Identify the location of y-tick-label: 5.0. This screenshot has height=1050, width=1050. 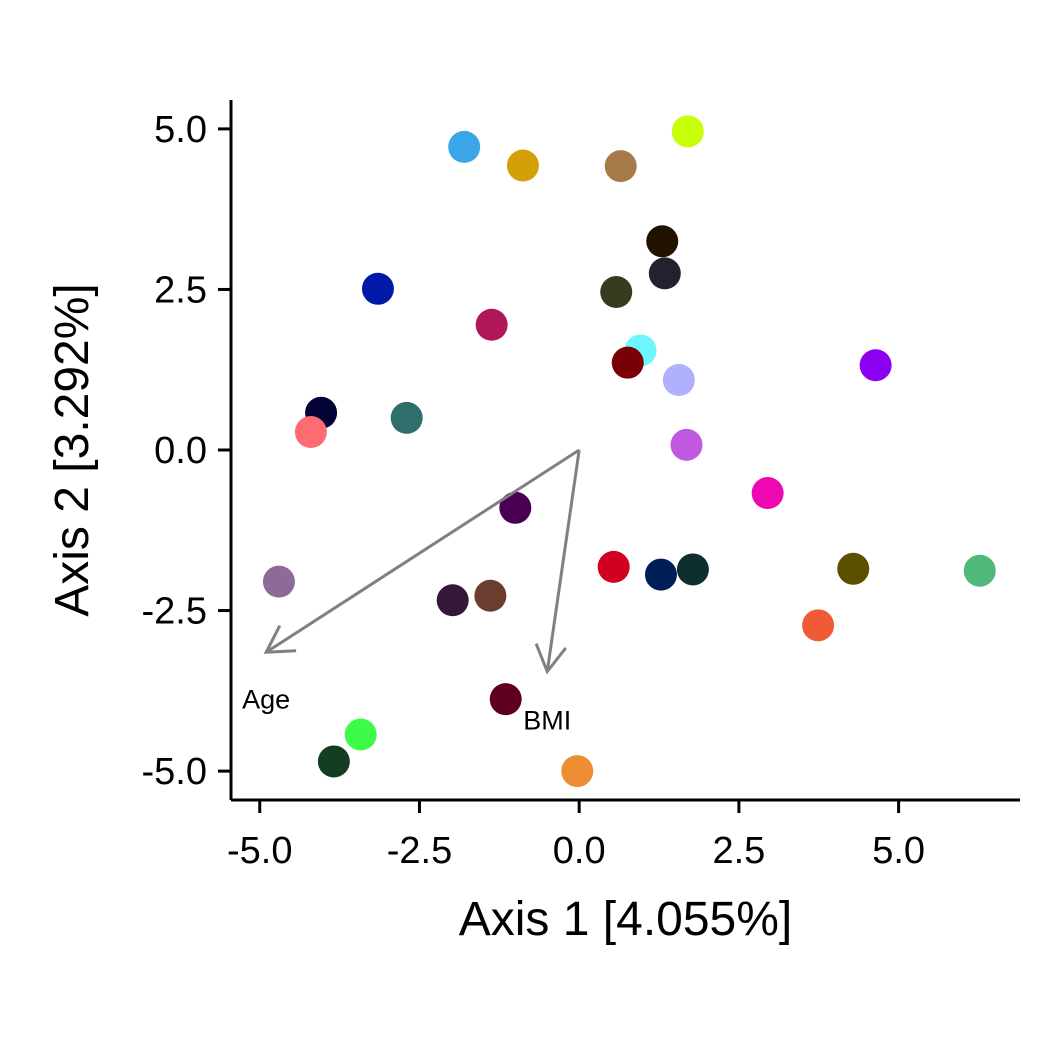
(180, 130).